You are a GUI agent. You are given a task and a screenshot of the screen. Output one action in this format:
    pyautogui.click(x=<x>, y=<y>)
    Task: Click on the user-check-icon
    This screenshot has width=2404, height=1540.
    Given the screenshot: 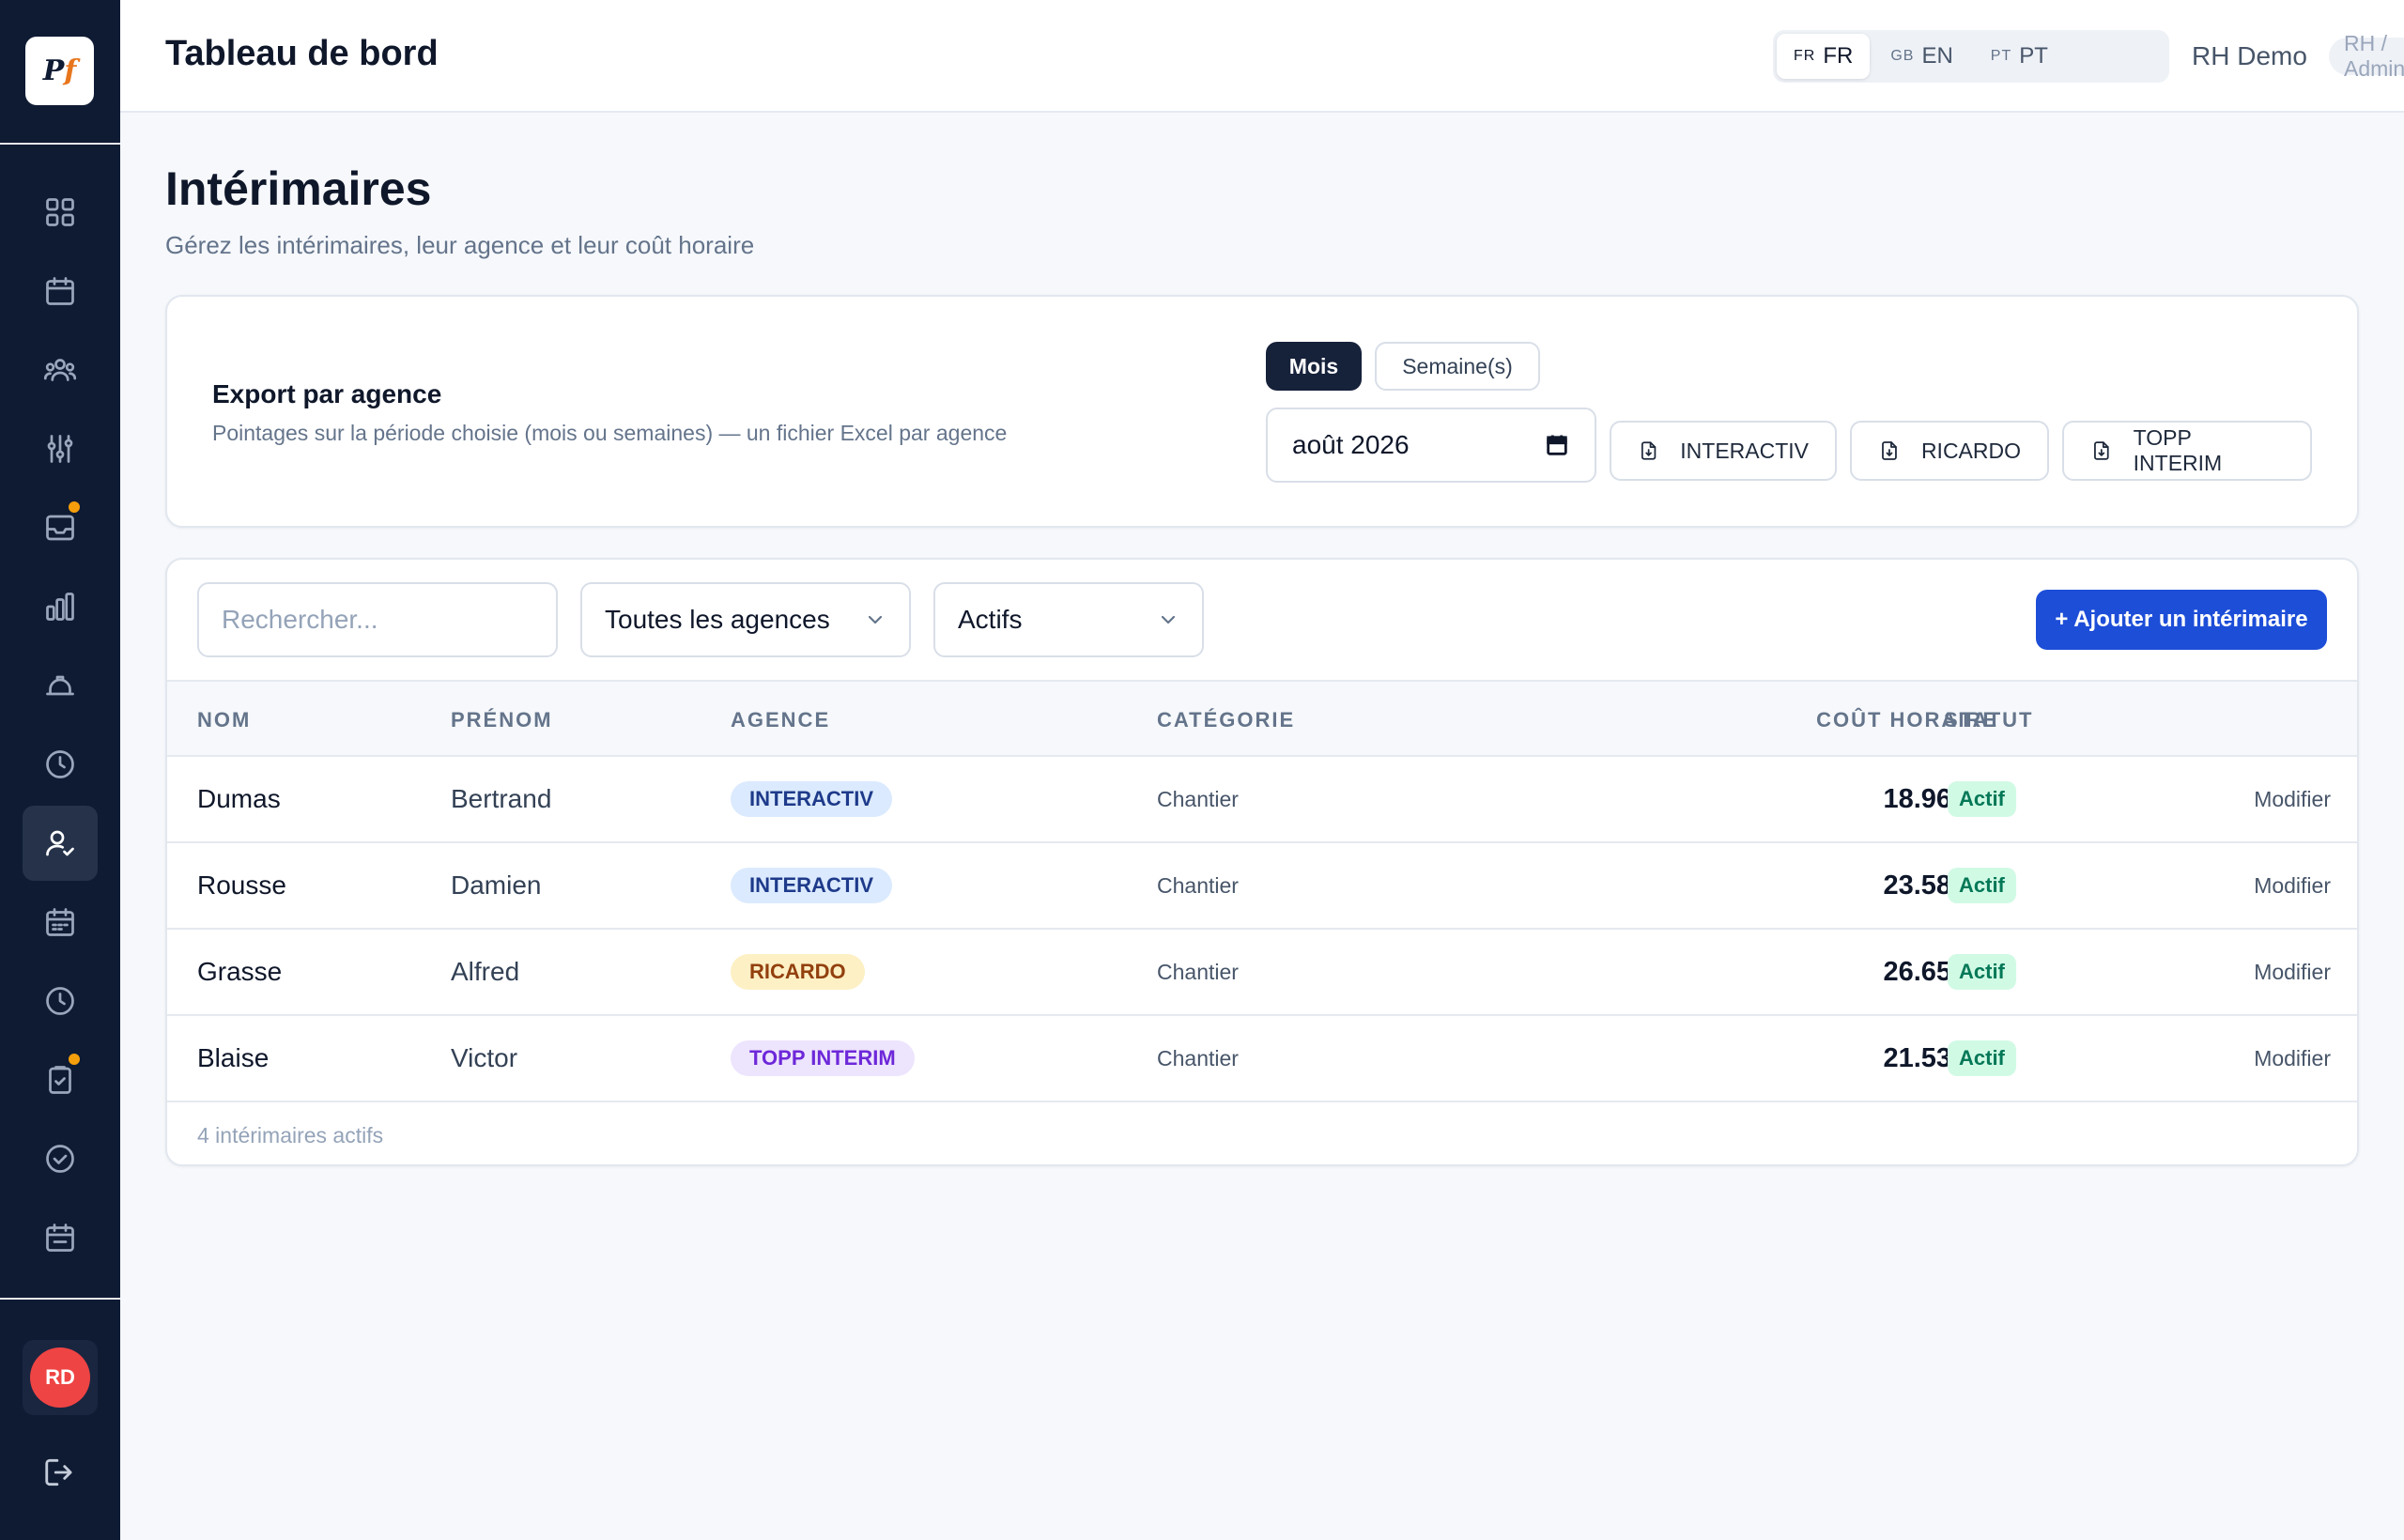 What is the action you would take?
    pyautogui.click(x=60, y=843)
    